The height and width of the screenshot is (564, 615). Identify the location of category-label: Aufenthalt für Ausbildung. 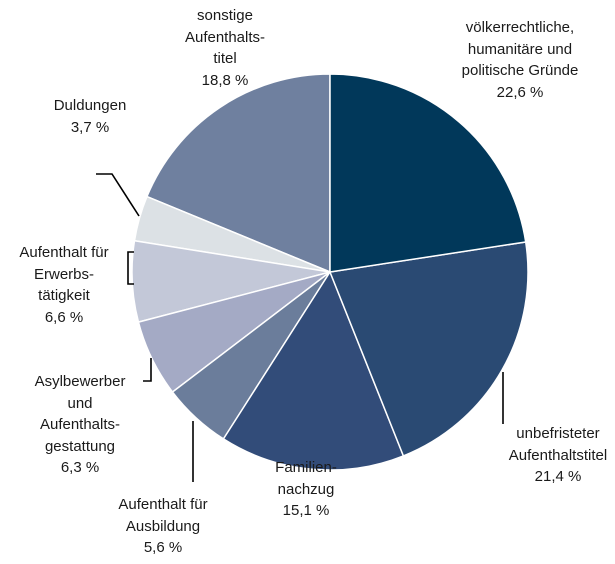
(163, 515).